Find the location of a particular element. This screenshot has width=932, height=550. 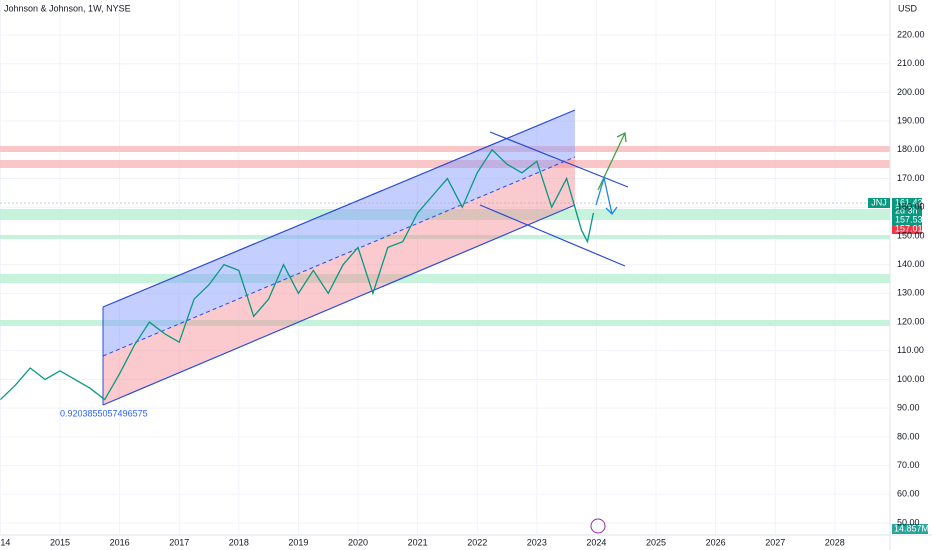

x-tick-label: 2027 is located at coordinates (775, 542).